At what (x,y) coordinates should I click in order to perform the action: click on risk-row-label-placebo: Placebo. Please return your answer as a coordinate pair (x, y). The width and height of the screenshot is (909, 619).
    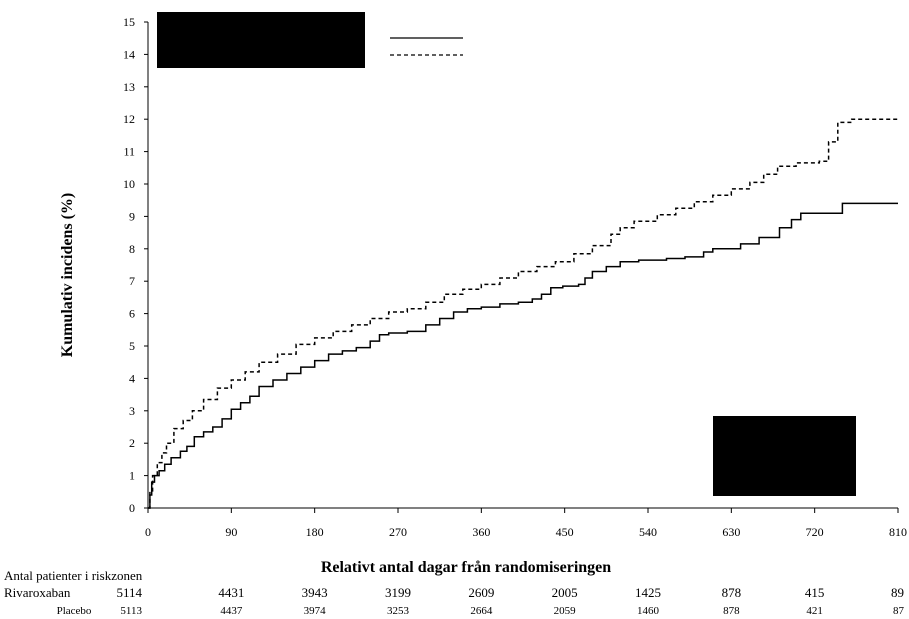
    Looking at the image, I should click on (74, 611).